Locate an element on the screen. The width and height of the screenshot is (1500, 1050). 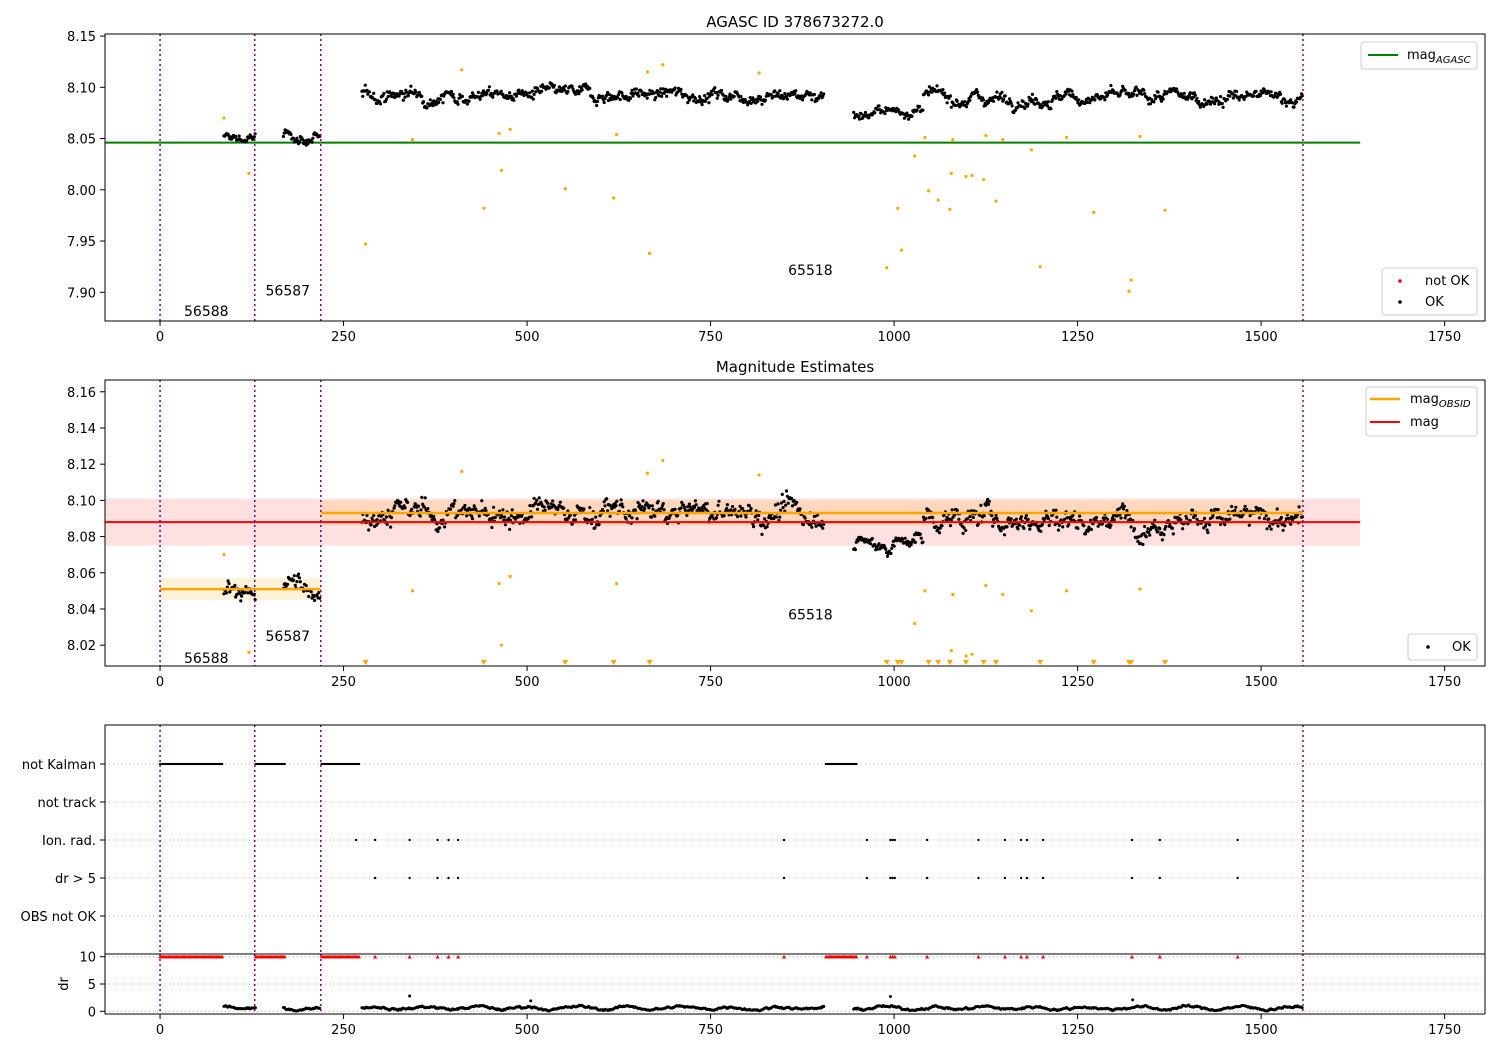
panel1-legend-markers: not OK OK is located at coordinates (1429, 291).